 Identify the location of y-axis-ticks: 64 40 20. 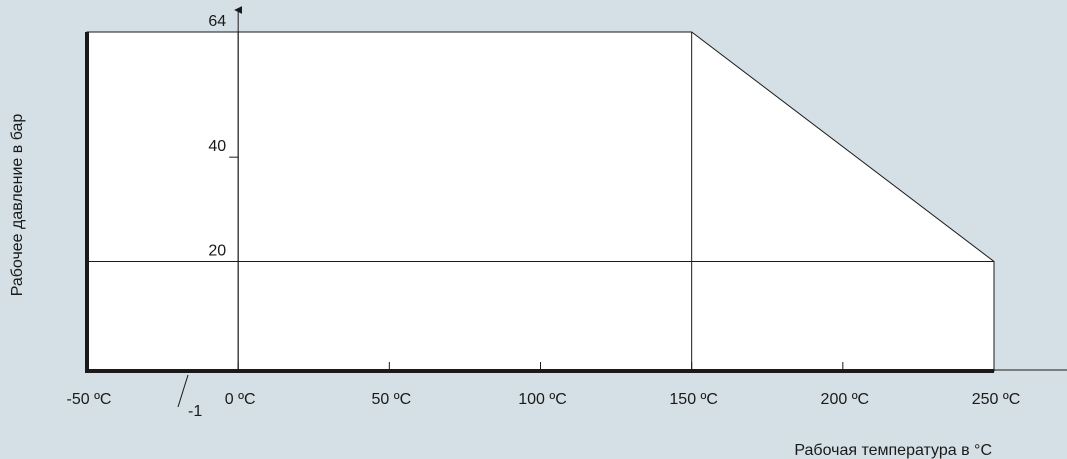
(223, 137).